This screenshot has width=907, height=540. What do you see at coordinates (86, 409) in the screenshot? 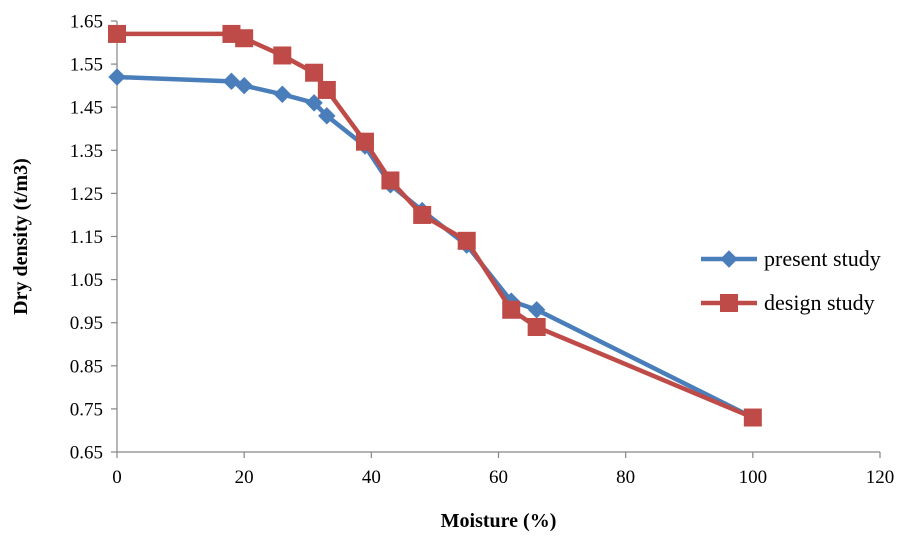
I see `y-tick-label: 0.75` at bounding box center [86, 409].